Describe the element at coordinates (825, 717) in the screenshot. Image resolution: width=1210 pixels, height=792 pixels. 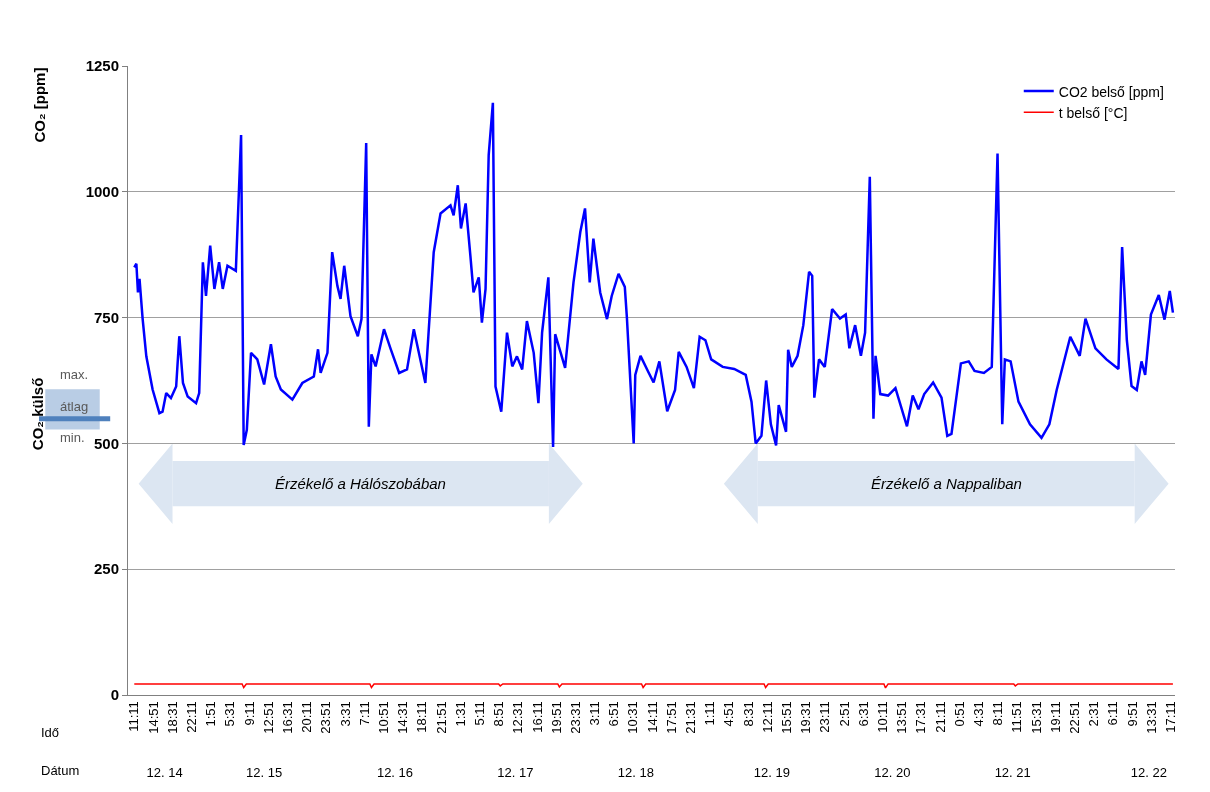
I see `x-tick-label: 23:11` at that location.